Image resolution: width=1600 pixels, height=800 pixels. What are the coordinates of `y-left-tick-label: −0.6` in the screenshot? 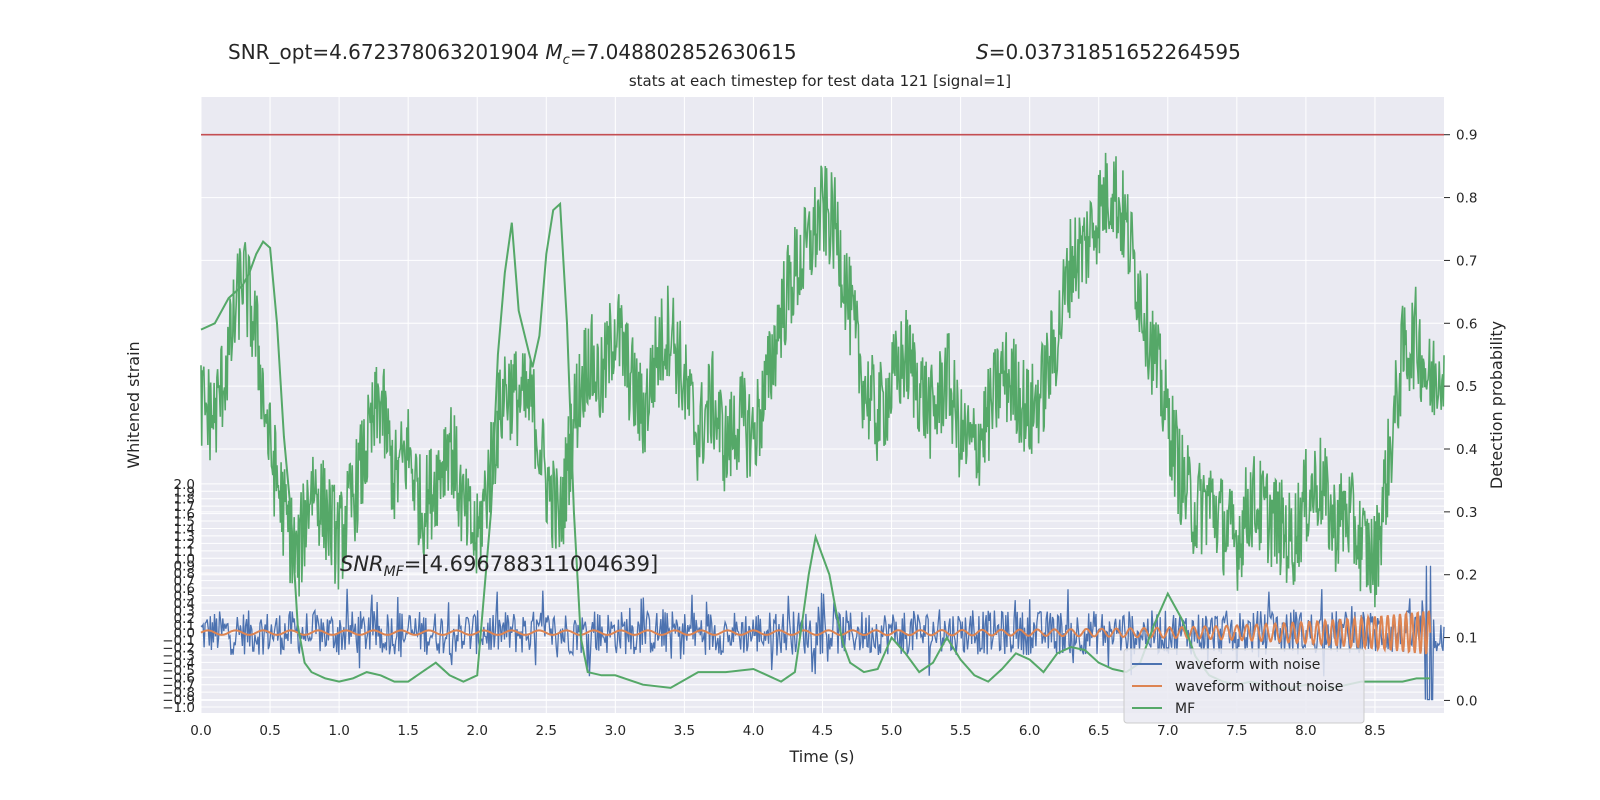 It's located at (178, 678).